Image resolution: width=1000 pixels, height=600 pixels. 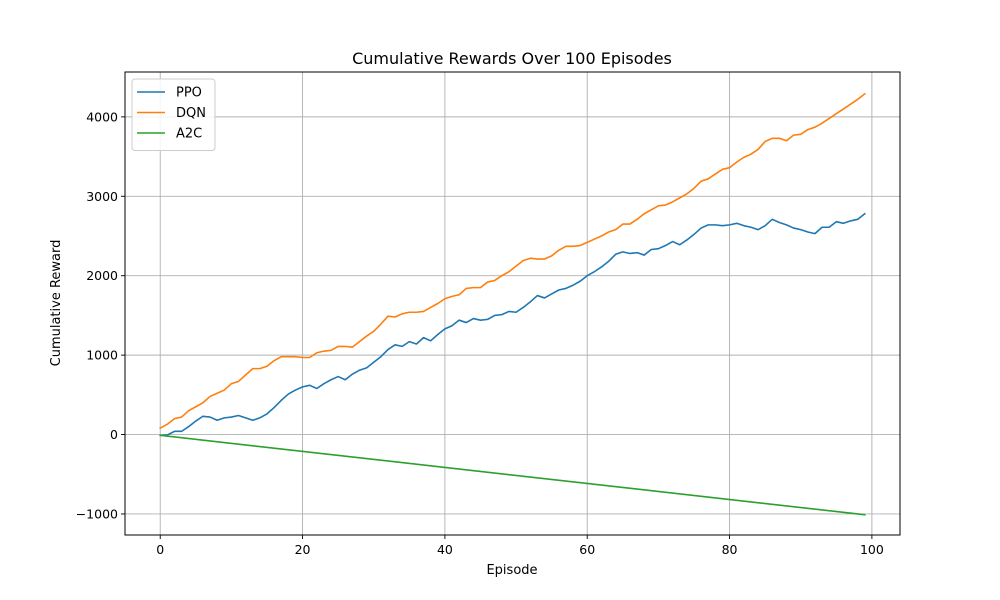 What do you see at coordinates (512, 475) in the screenshot?
I see `series-line-a2c` at bounding box center [512, 475].